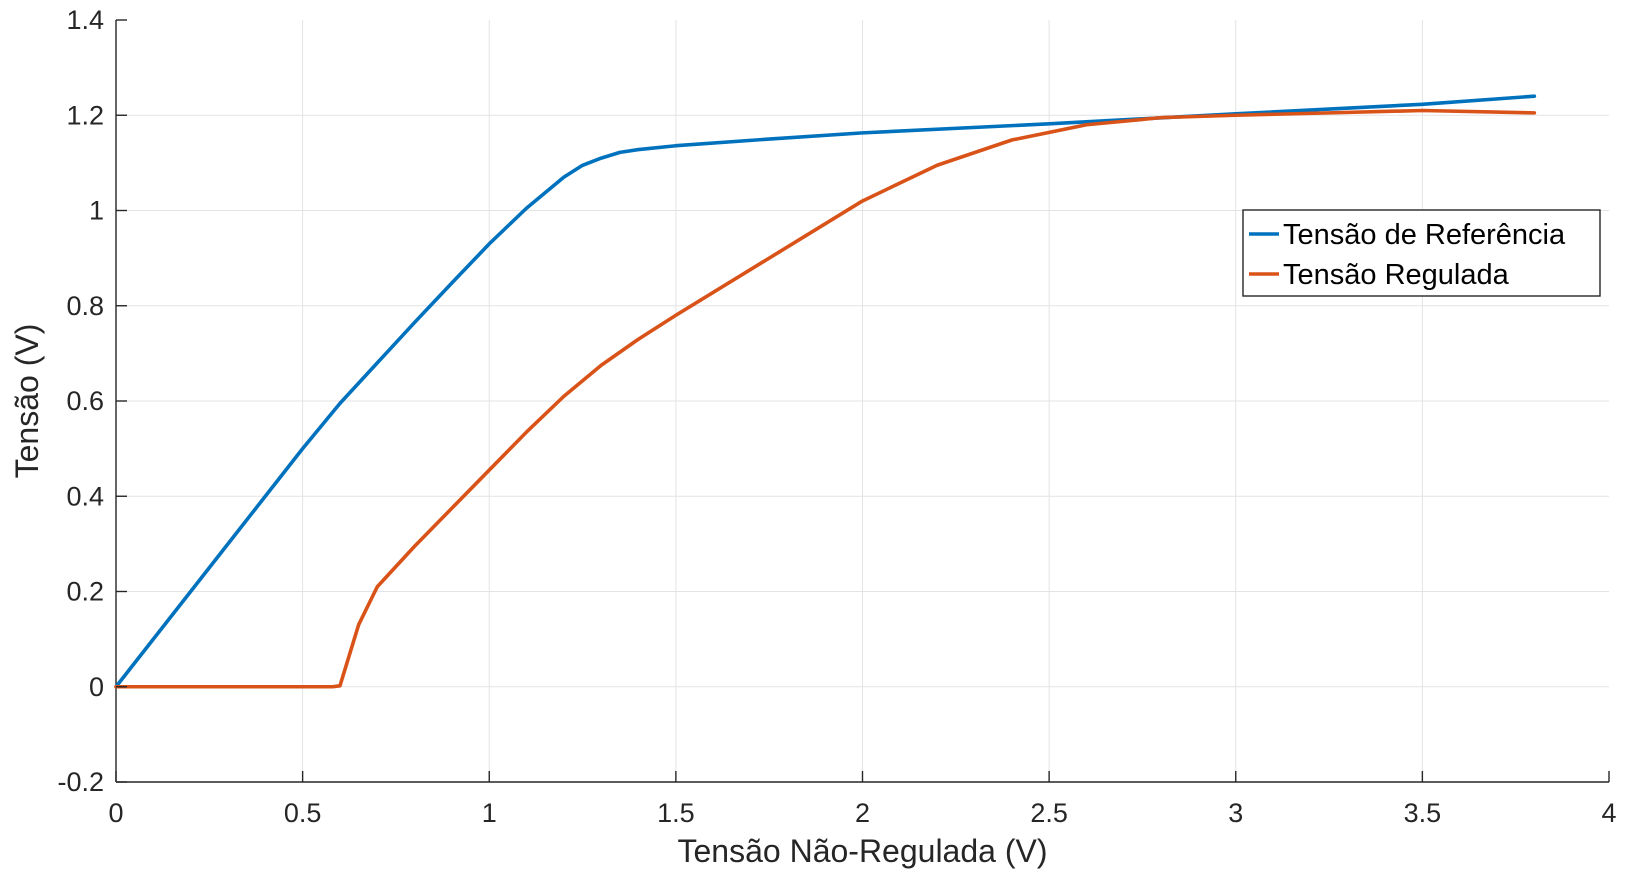 The width and height of the screenshot is (1631, 877). I want to click on legend: Tensão de Referência Tensão Regulada, so click(1421, 253).